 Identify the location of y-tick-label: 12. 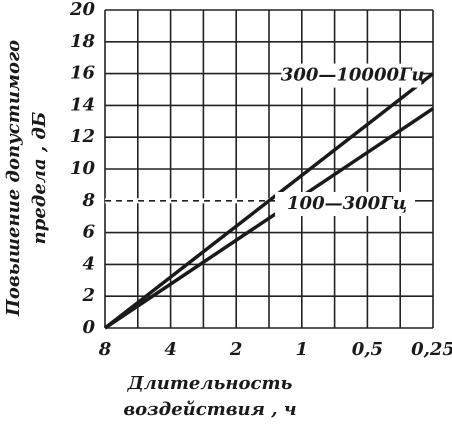
(82, 136).